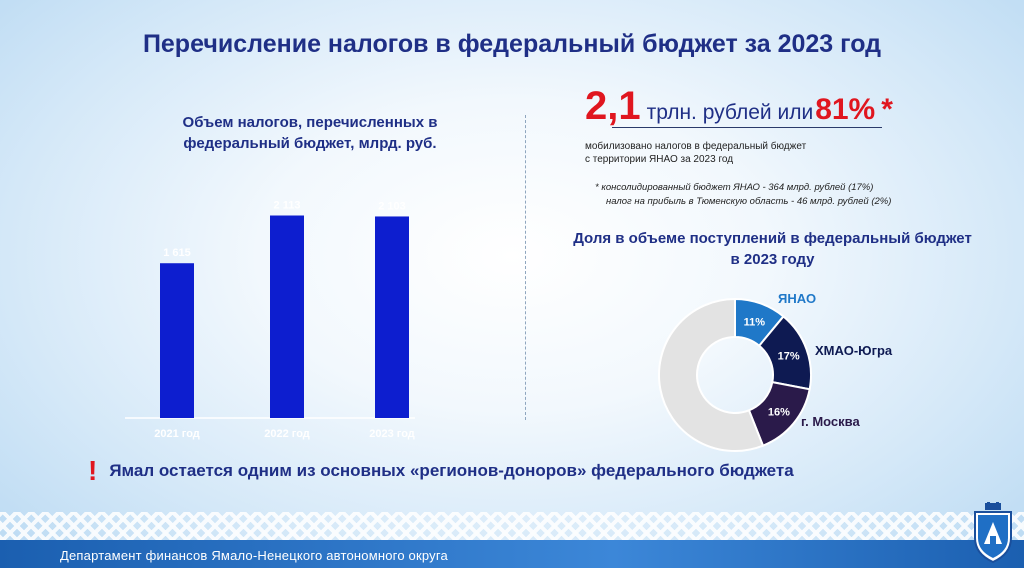 The width and height of the screenshot is (1024, 568). I want to click on bar-chart-title-line2: федеральный бюджет, млрд. руб., so click(310, 143).